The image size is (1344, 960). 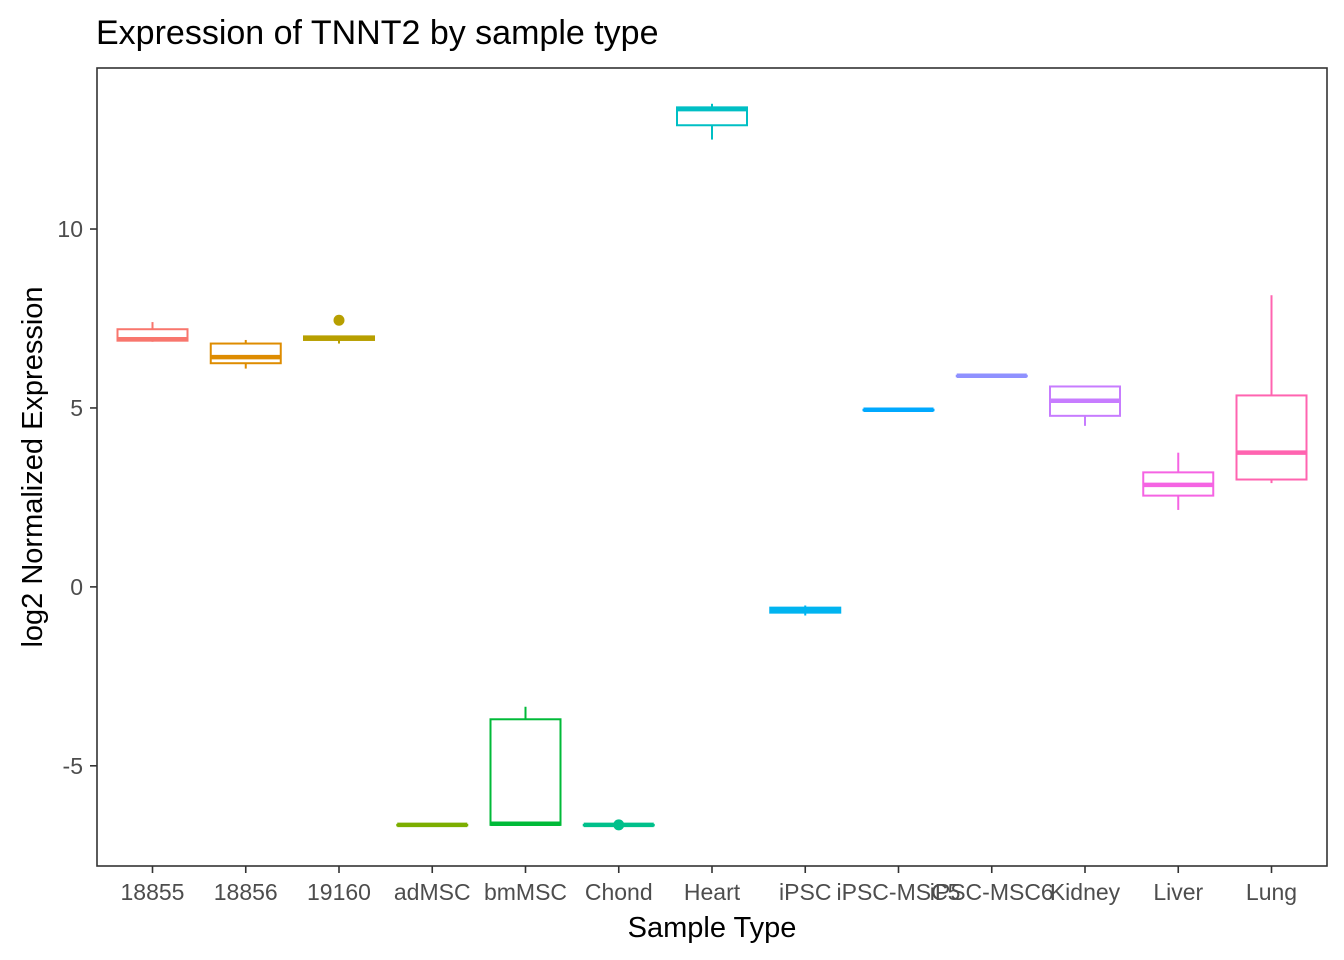 What do you see at coordinates (33, 466) in the screenshot?
I see `y-axis-title: log2 Normalized Expression` at bounding box center [33, 466].